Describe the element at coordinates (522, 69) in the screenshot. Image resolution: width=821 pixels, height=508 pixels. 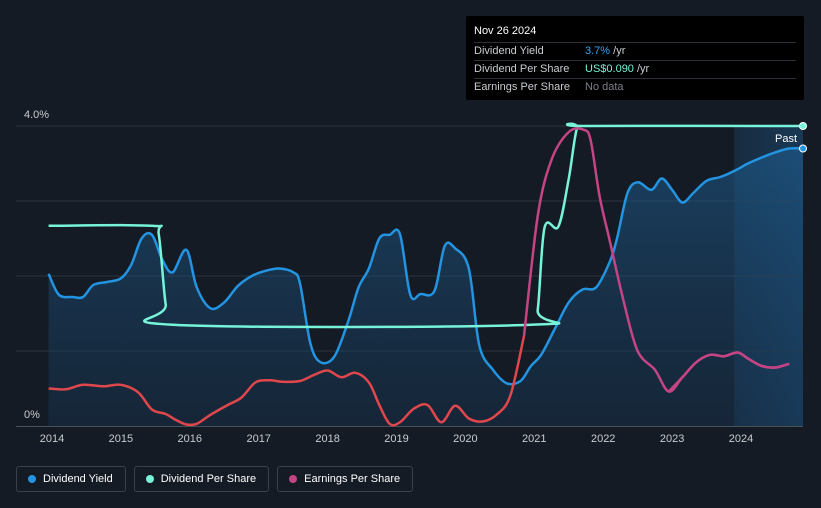
I see `tooltip-label: Dividend Per Share` at that location.